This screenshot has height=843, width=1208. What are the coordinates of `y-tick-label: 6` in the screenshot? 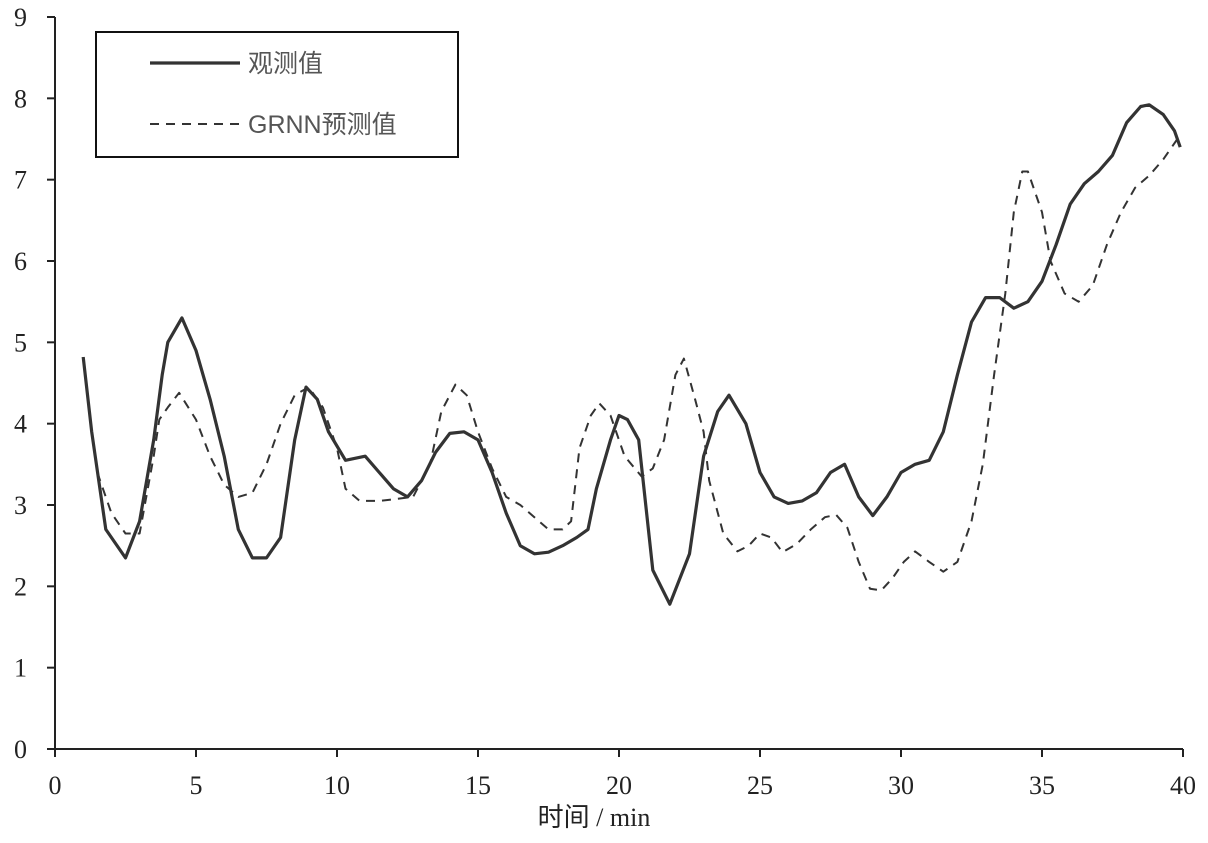 It's located at (20, 261).